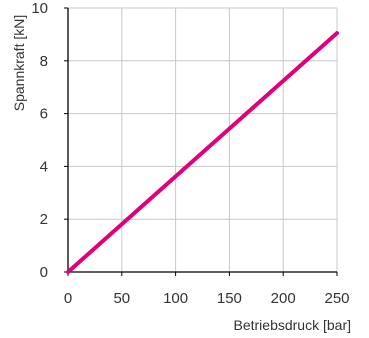 This screenshot has width=369, height=338. Describe the element at coordinates (44, 272) in the screenshot. I see `y-tick-label: 0` at that location.